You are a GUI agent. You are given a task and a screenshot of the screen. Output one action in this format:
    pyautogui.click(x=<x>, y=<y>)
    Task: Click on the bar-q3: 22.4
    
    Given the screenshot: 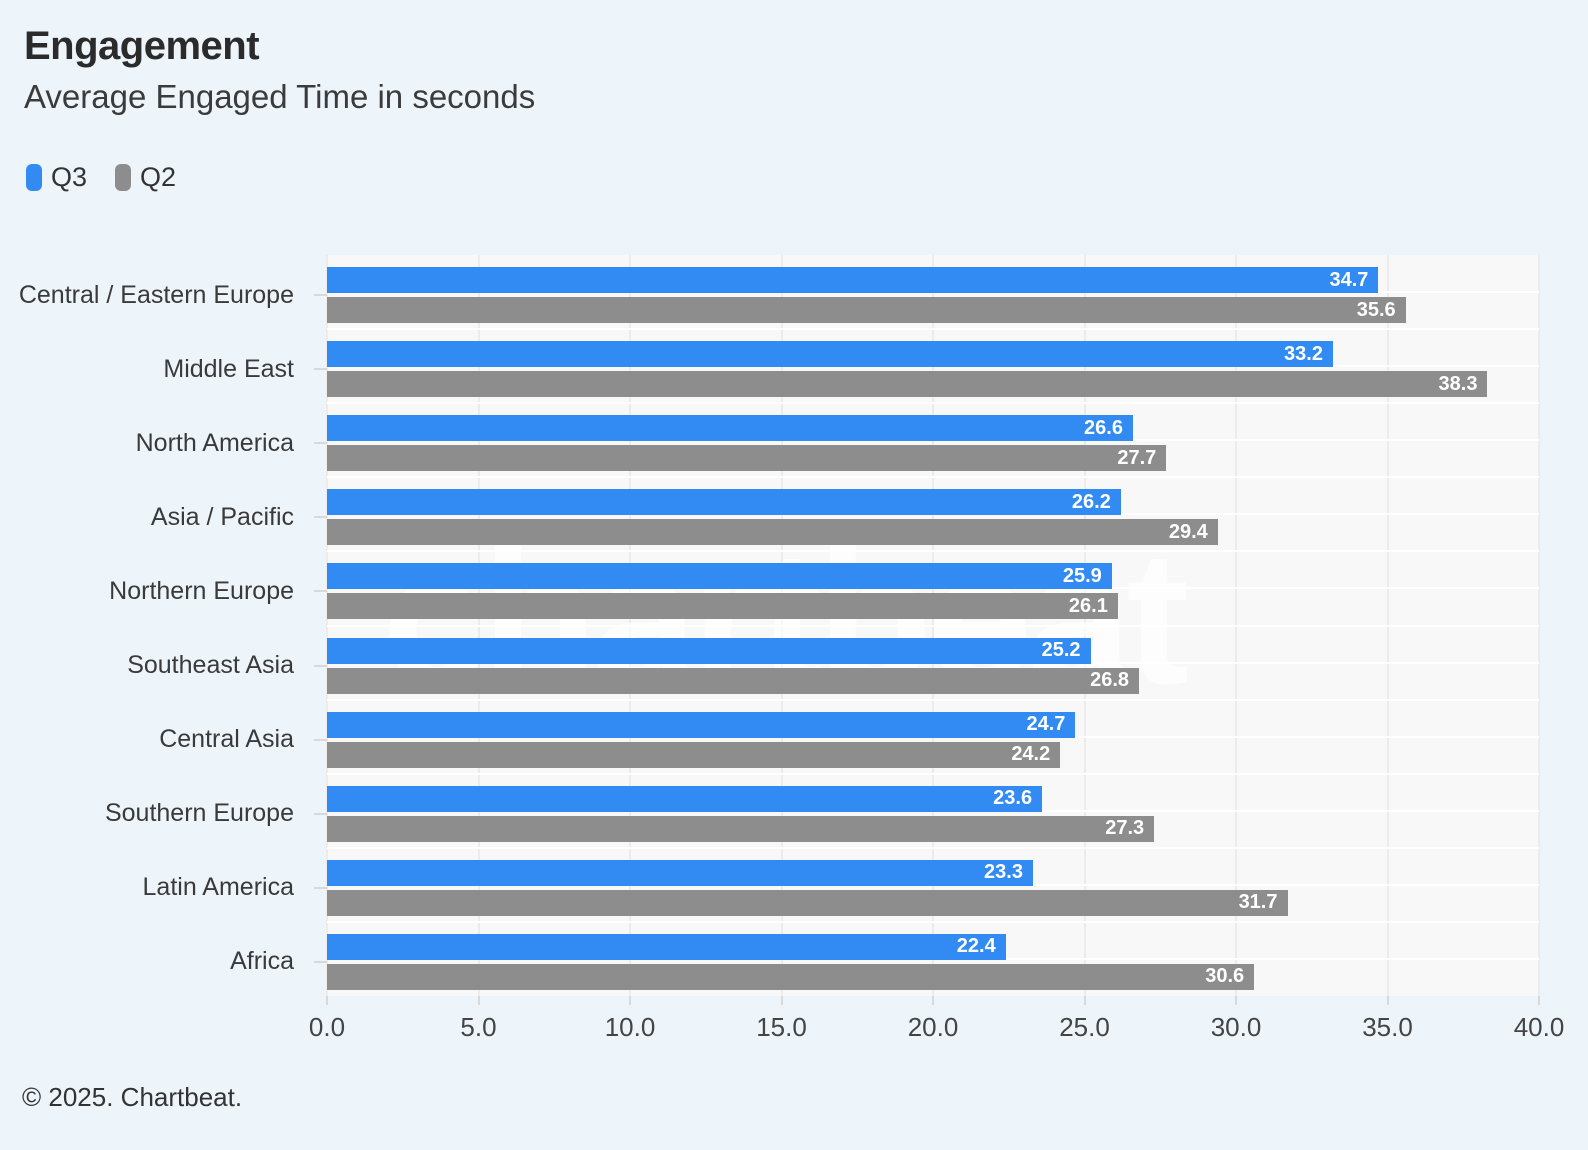 What is the action you would take?
    pyautogui.click(x=666, y=946)
    